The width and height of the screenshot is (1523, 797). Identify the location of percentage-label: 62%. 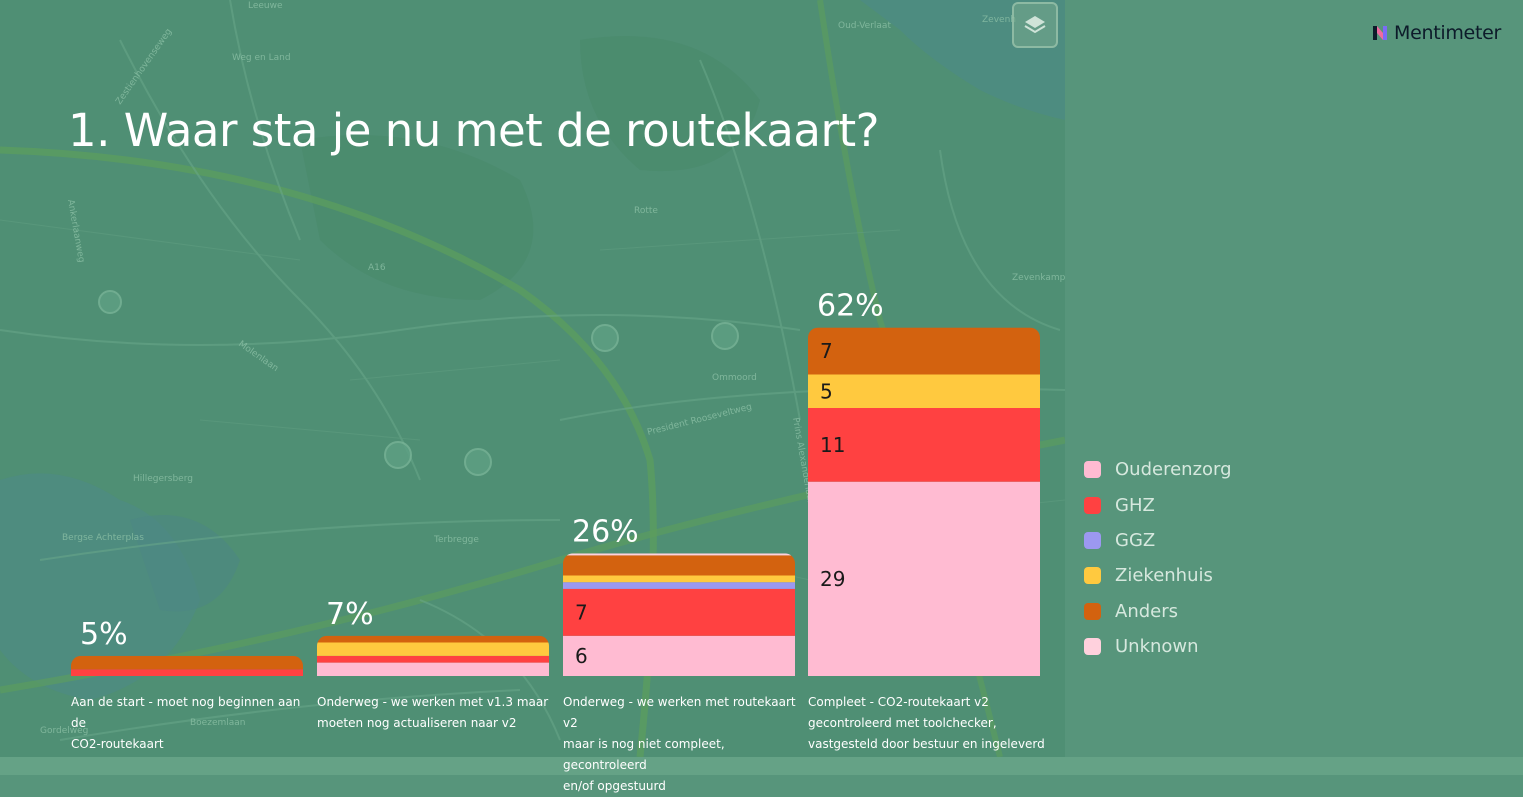
(850, 306).